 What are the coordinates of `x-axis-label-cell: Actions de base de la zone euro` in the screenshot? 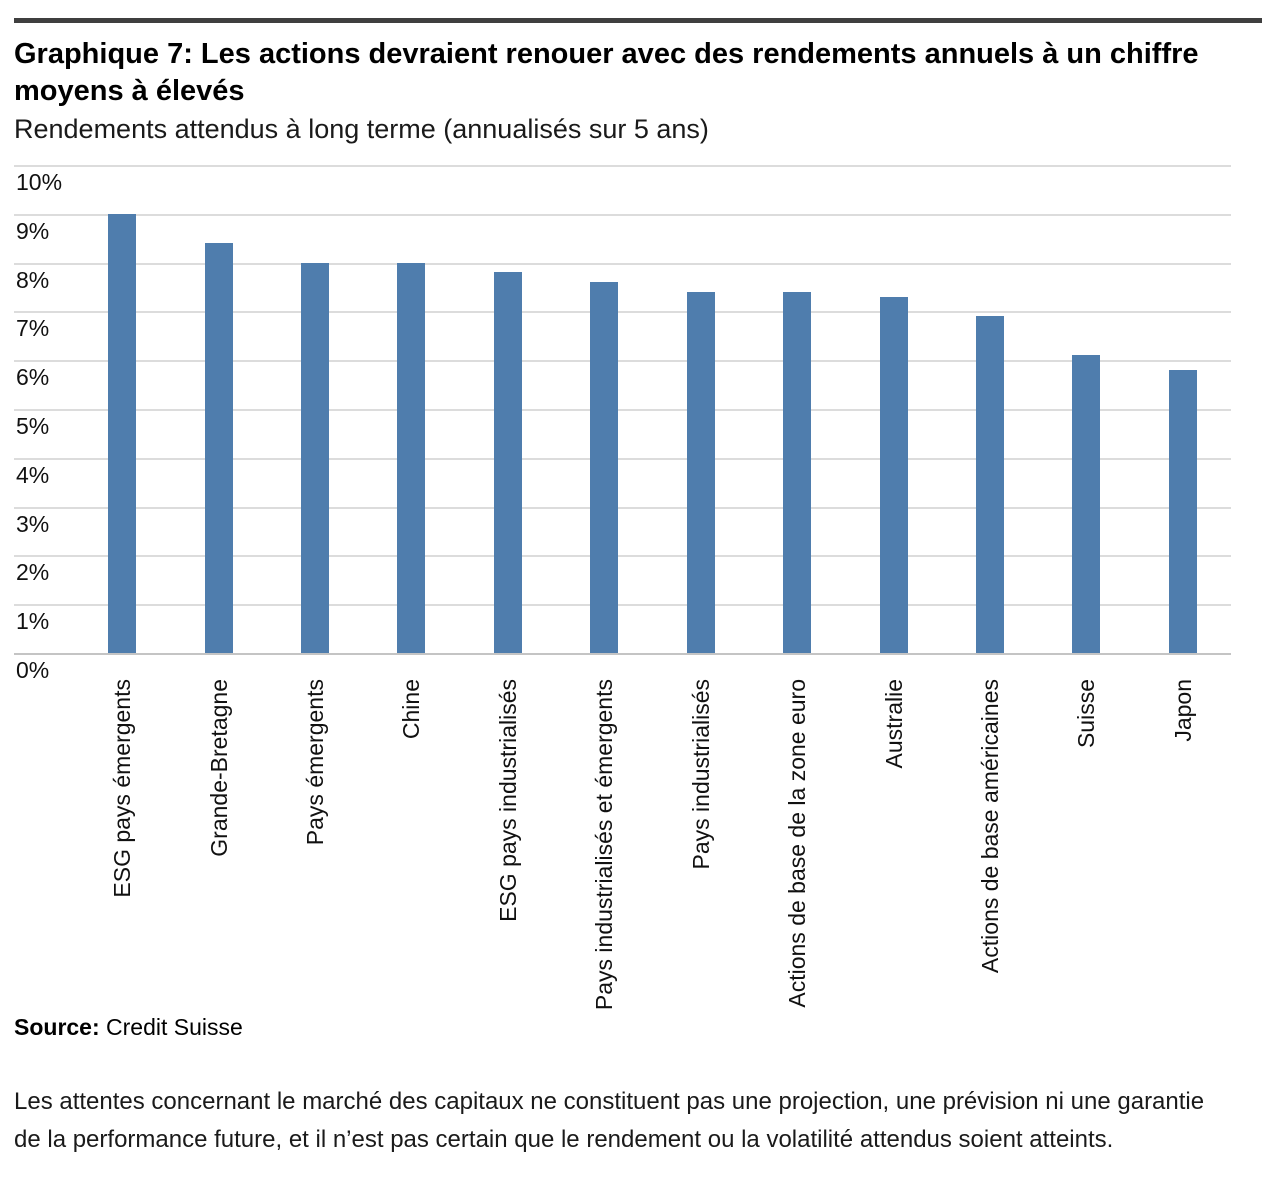 It's located at (797, 830).